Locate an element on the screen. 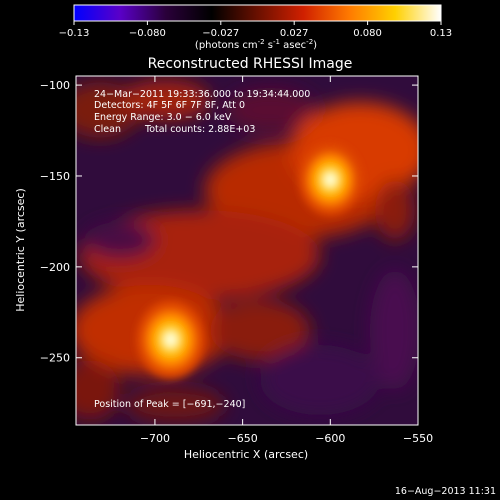 This screenshot has height=500, width=500. x-tick-label: −600 is located at coordinates (330, 438).